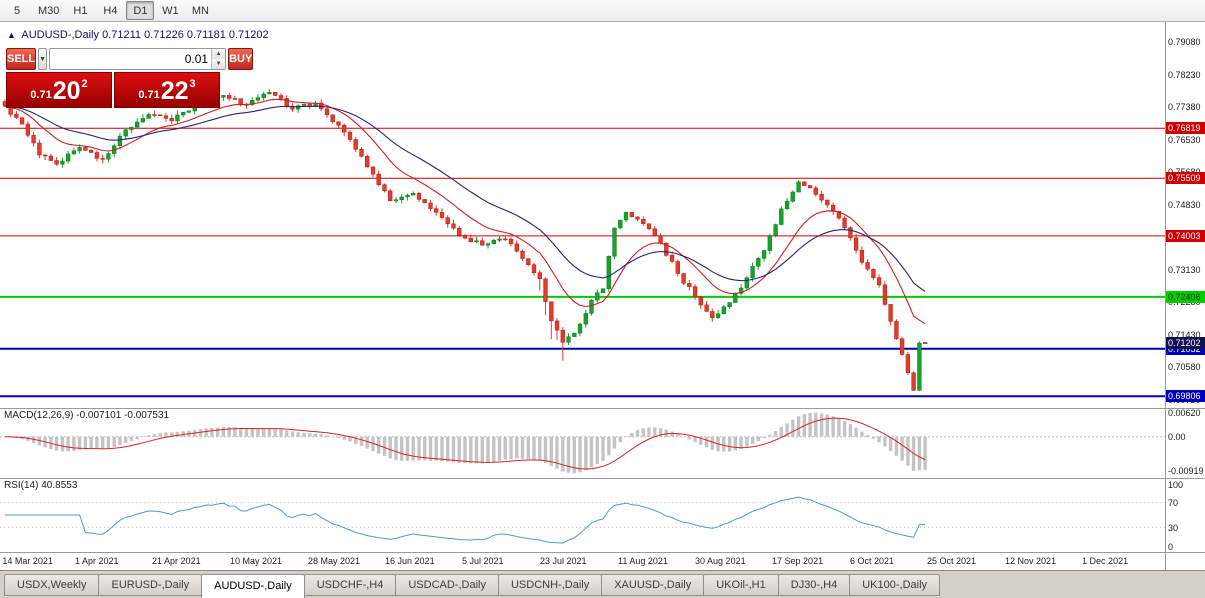 The width and height of the screenshot is (1205, 598). What do you see at coordinates (653, 585) in the screenshot?
I see `tab-xauusd-daily: XAUUSD-,Daily` at bounding box center [653, 585].